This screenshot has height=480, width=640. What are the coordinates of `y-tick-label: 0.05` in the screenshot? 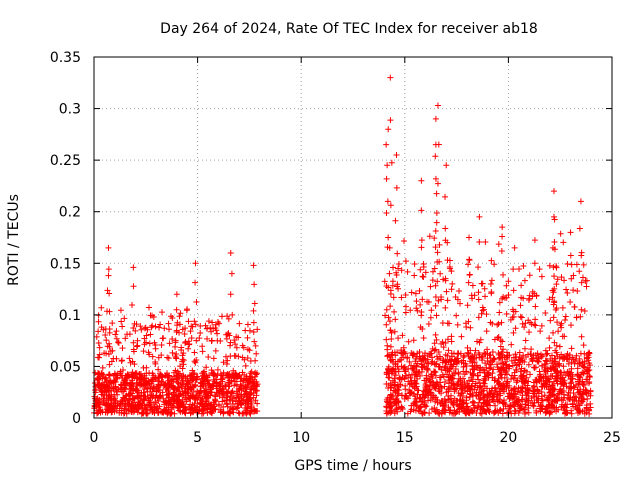 It's located at (65, 367).